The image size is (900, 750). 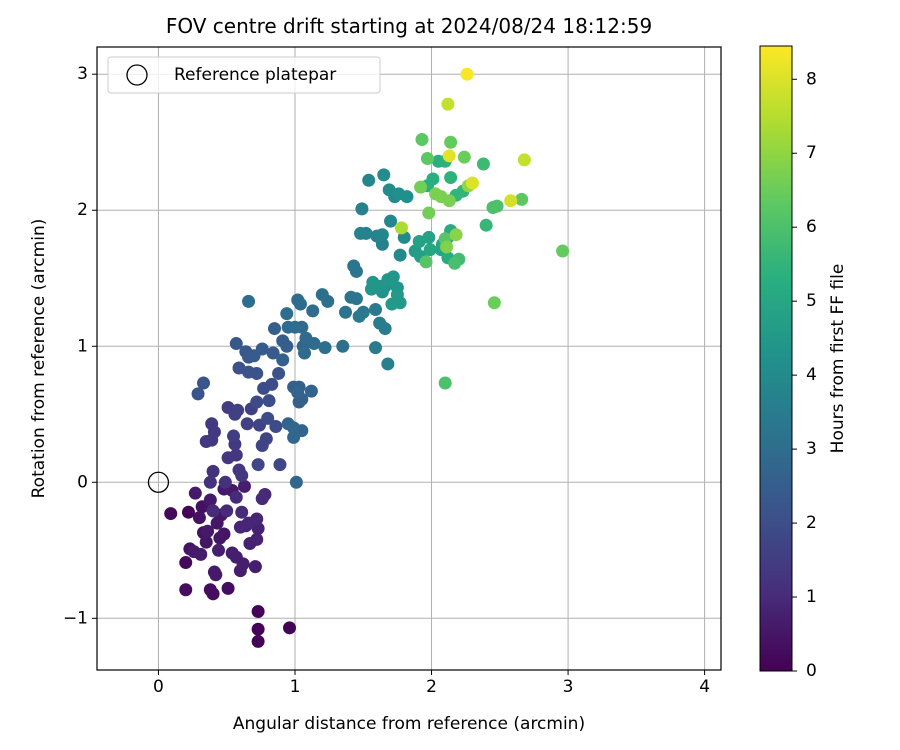 I want to click on colorbar-tick-label: 2, so click(x=811, y=523).